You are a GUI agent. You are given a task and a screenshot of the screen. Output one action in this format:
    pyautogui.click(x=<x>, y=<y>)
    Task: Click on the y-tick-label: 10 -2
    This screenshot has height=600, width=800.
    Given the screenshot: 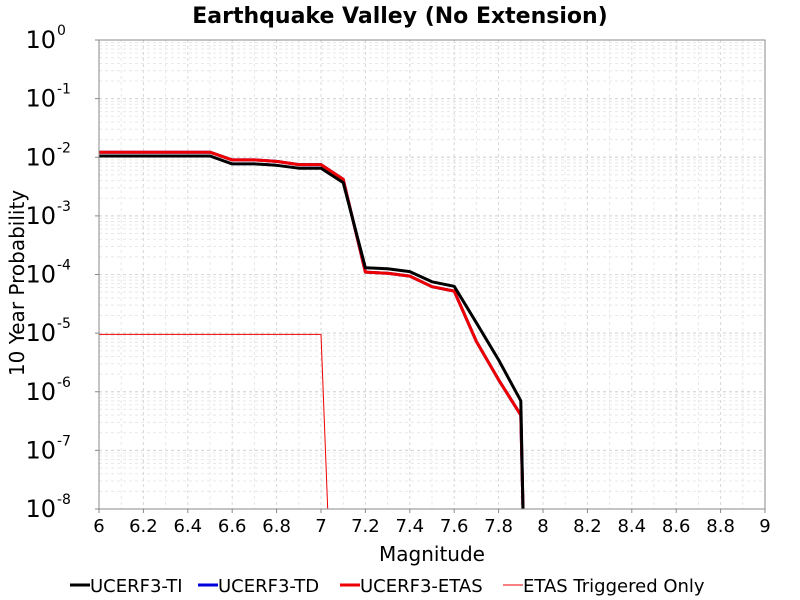 What is the action you would take?
    pyautogui.click(x=48, y=155)
    